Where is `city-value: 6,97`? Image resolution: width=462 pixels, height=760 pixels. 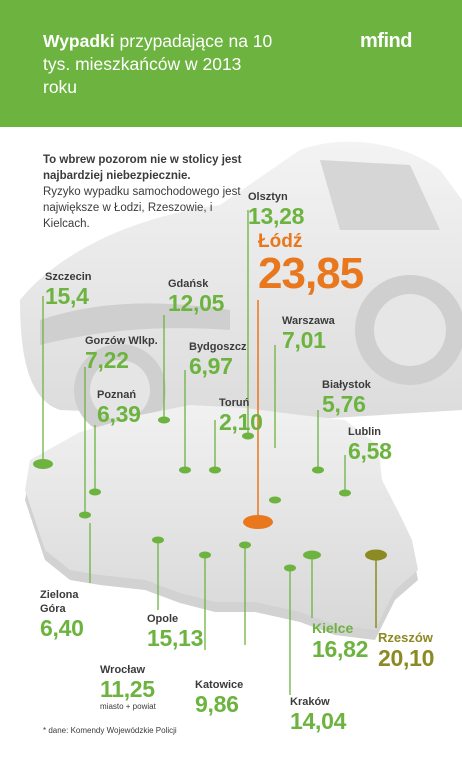
city-value: 6,97 is located at coordinates (211, 366).